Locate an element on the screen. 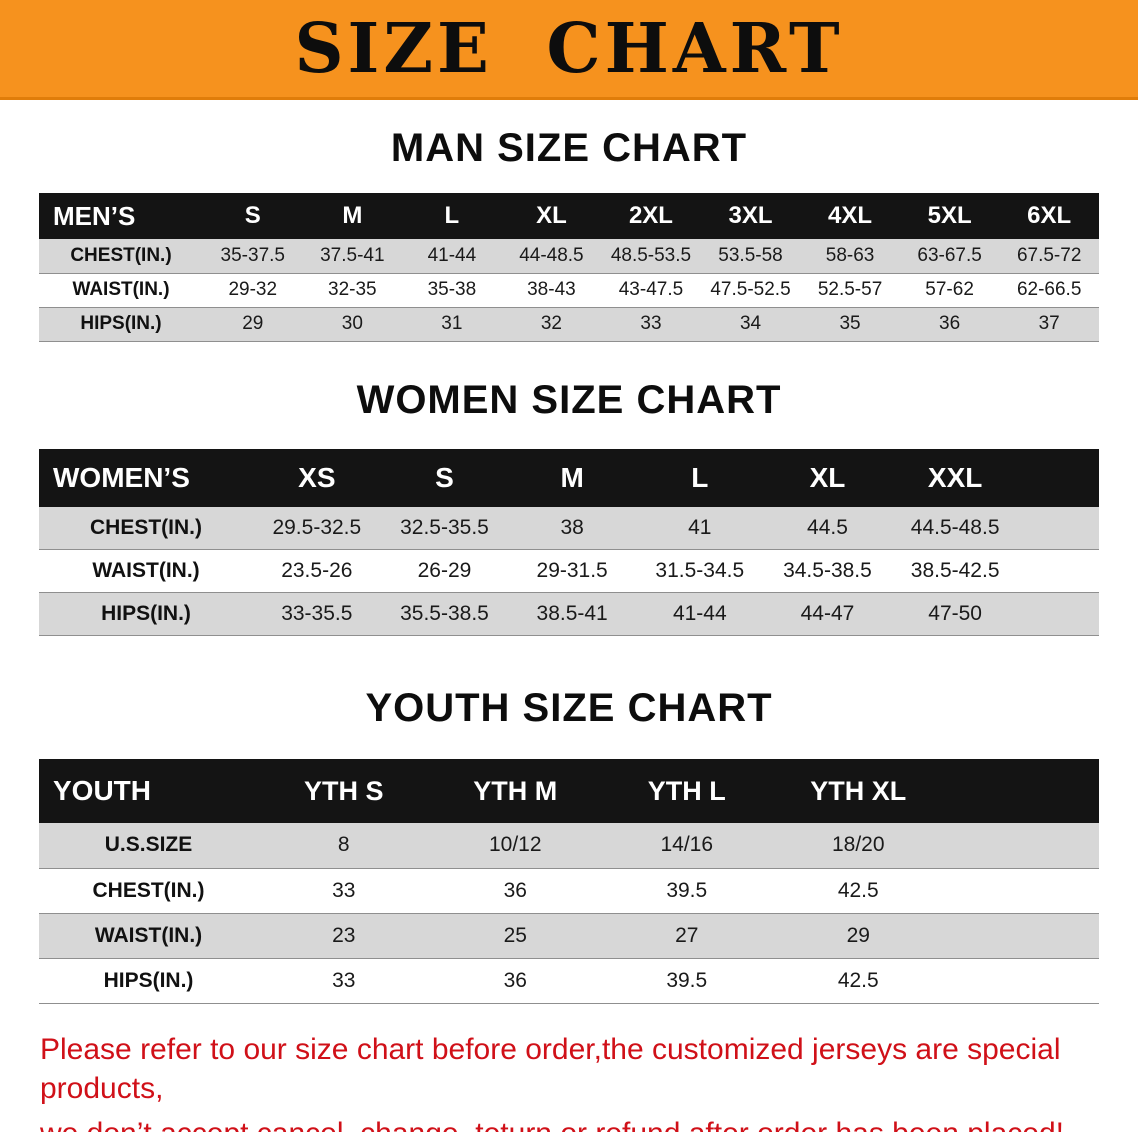  size-value-cell: 25 is located at coordinates (515, 935).